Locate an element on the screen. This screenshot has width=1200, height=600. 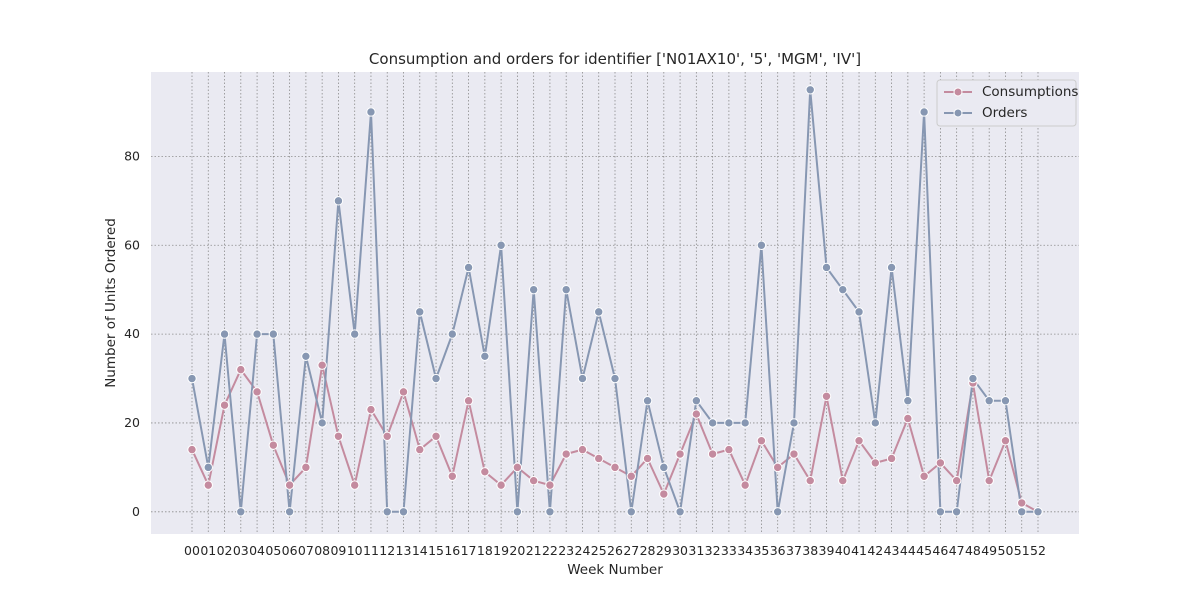
x-tick-label: 05 is located at coordinates (273, 550).